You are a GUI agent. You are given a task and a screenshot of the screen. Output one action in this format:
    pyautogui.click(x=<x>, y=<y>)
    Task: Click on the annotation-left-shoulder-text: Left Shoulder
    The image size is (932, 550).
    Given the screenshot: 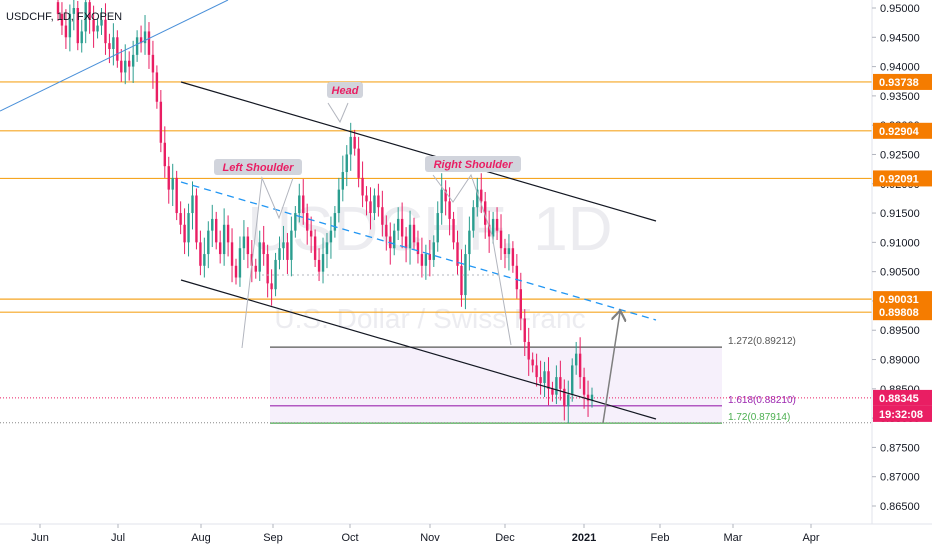 What is the action you would take?
    pyautogui.click(x=259, y=168)
    